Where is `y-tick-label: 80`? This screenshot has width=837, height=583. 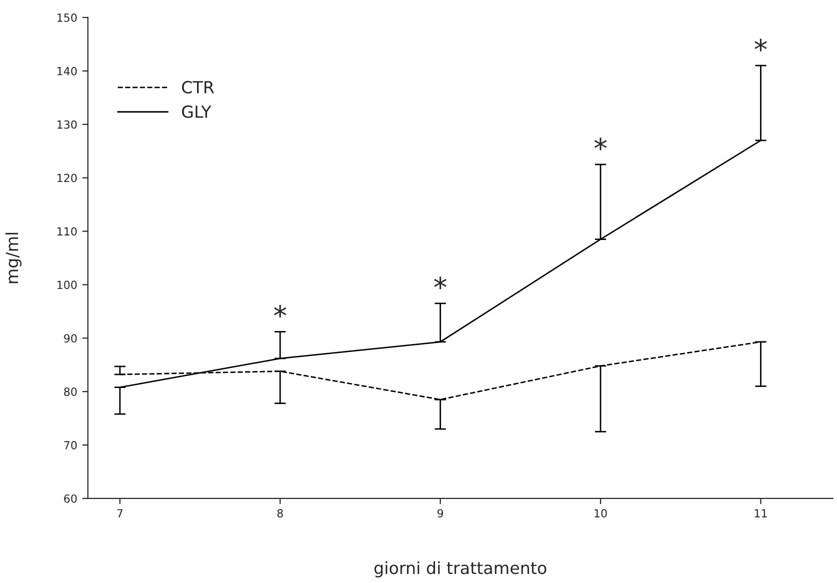 y-tick-label: 80 is located at coordinates (70, 392).